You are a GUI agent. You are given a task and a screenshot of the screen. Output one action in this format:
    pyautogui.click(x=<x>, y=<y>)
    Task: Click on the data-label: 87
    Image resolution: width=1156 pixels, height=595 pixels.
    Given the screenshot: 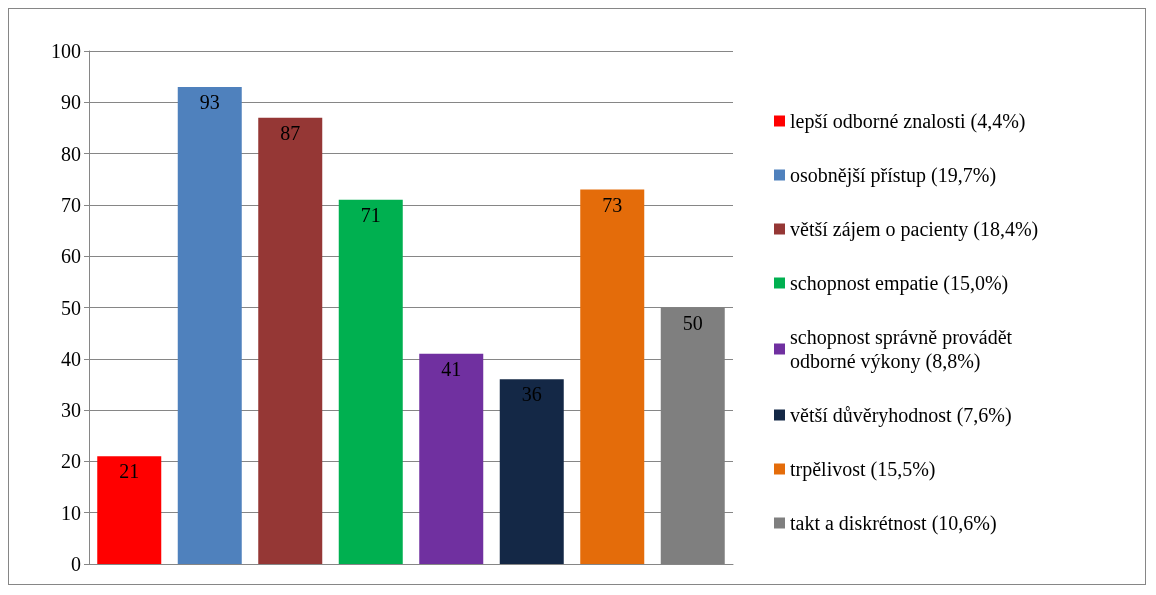 What is the action you would take?
    pyautogui.click(x=290, y=132)
    